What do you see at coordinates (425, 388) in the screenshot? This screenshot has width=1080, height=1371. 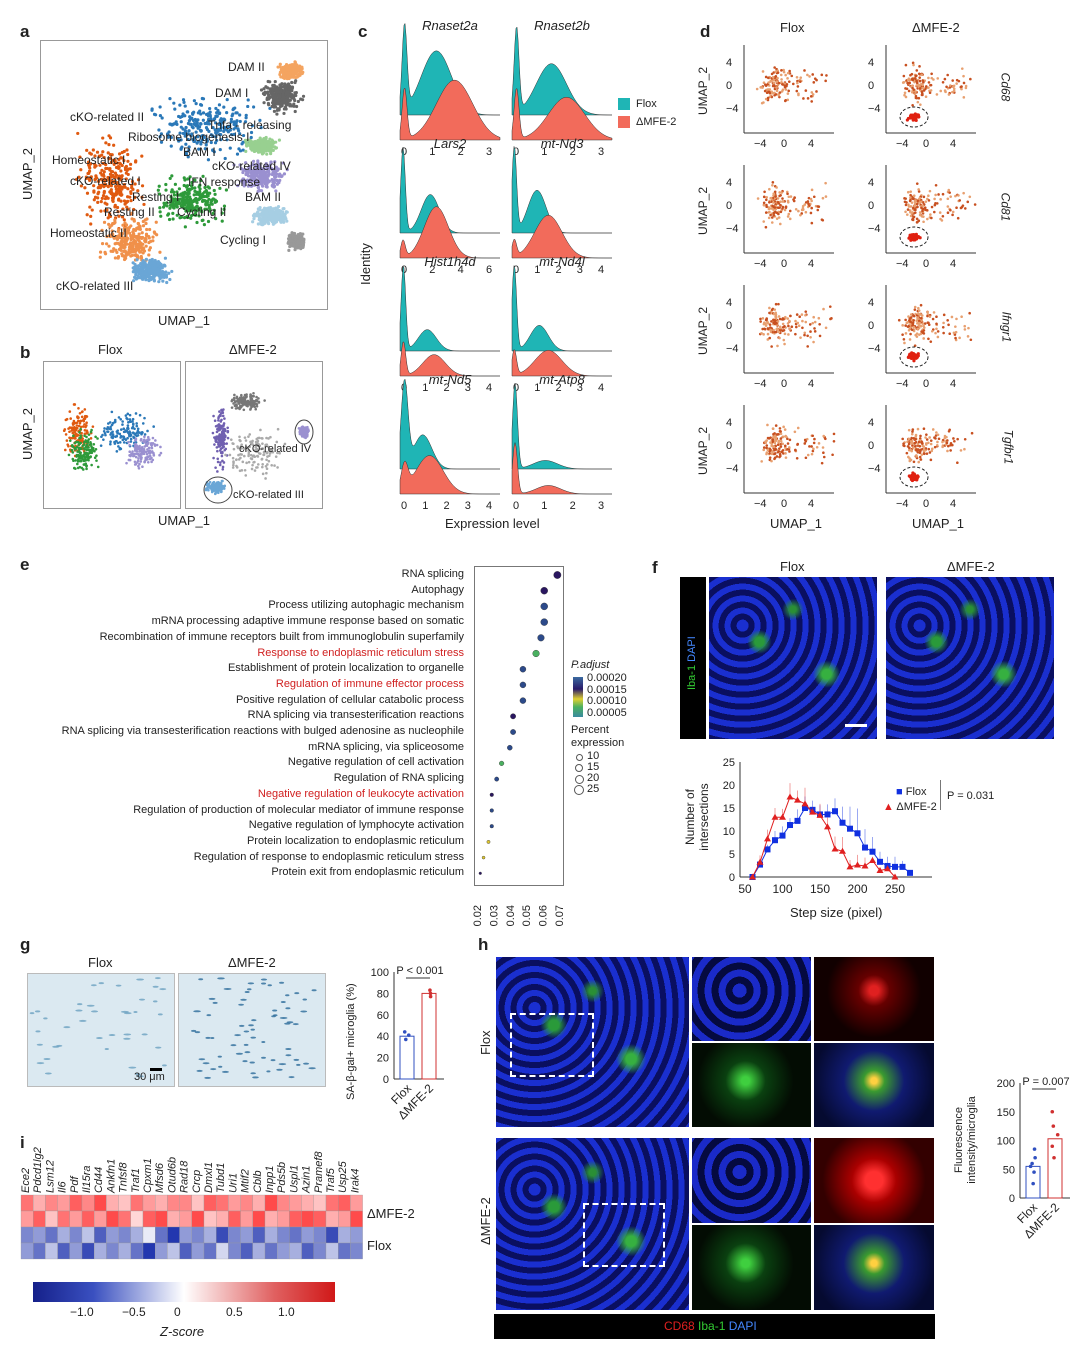 I see `x-tick: 1` at bounding box center [425, 388].